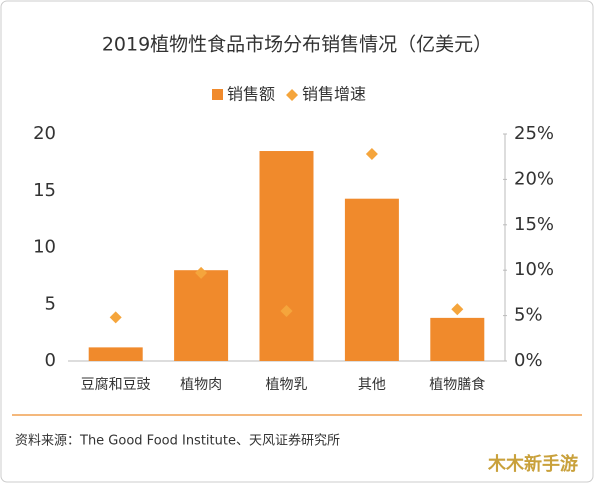 The height and width of the screenshot is (483, 594). I want to click on watermark: 木木新手游, so click(532, 464).